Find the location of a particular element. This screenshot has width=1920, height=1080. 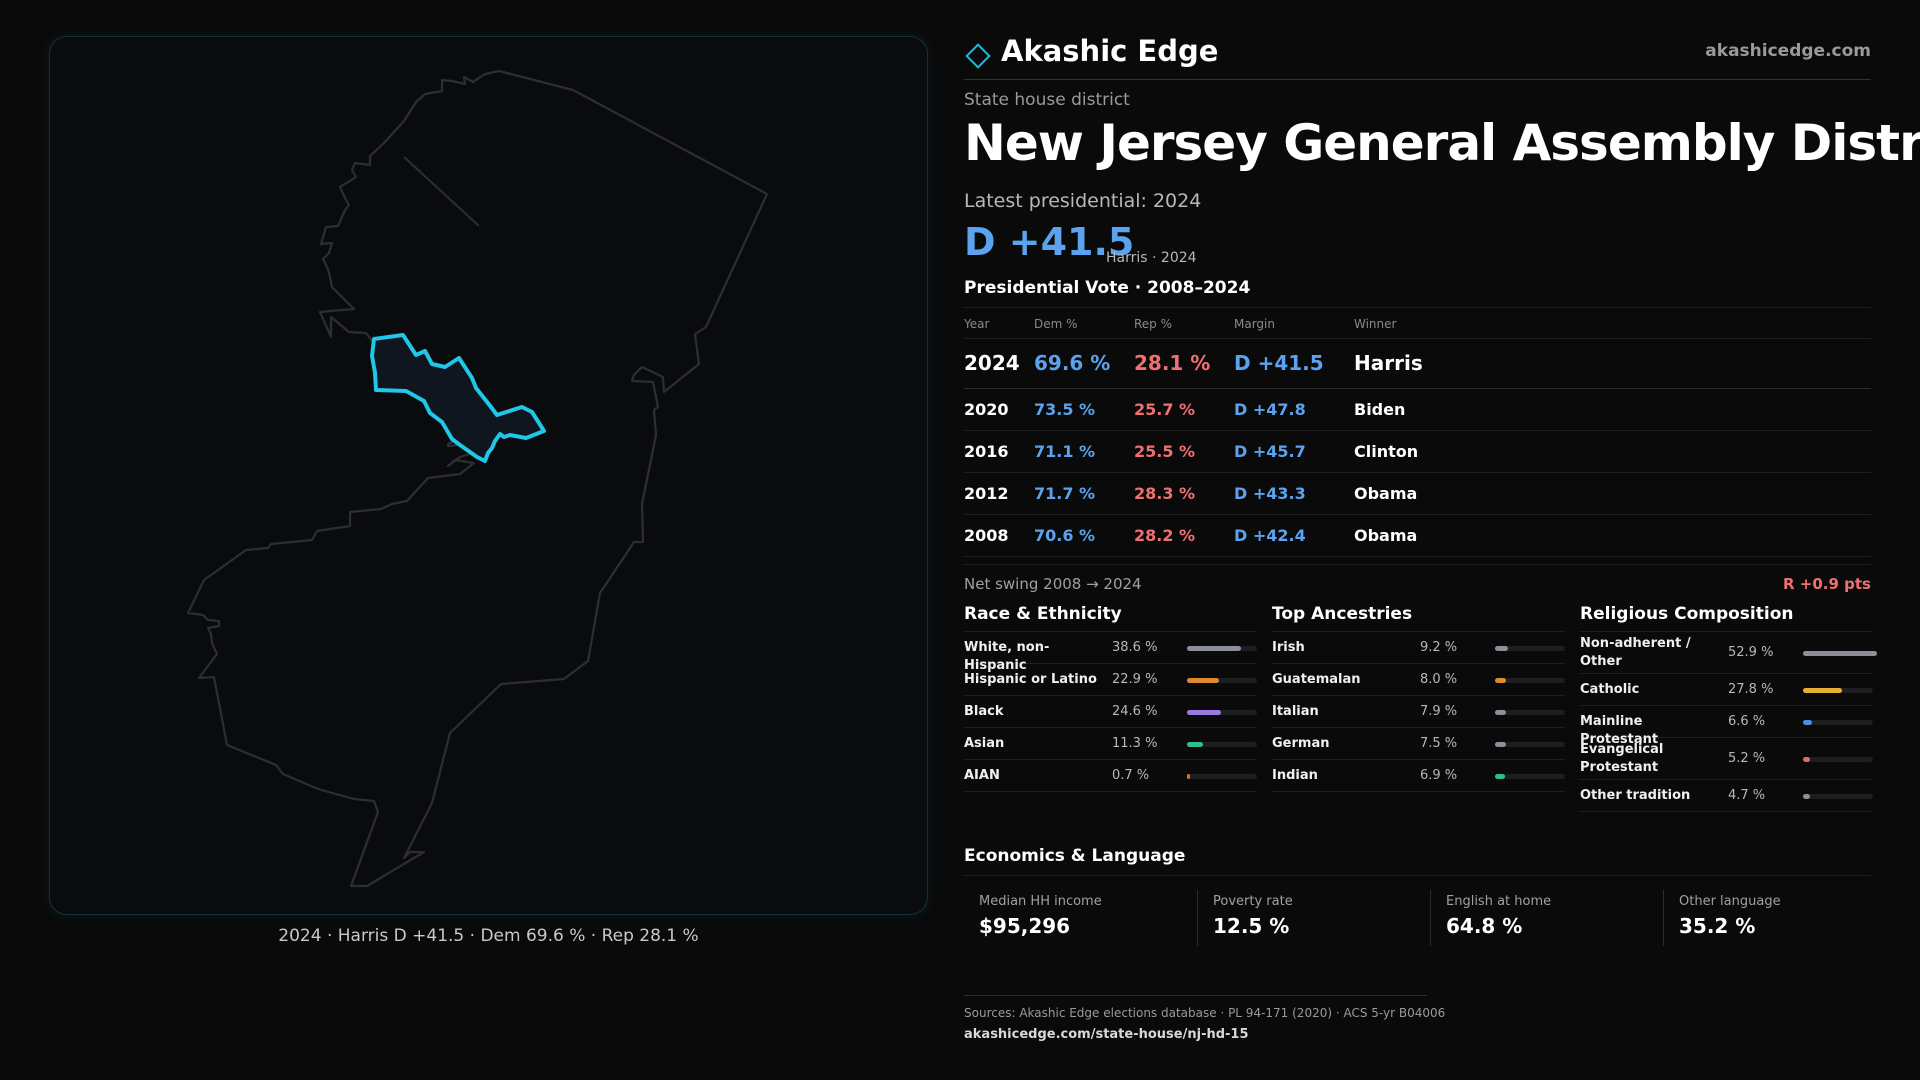

presidential-vote-heading: Presidential Vote · 2008–2024 is located at coordinates (1107, 288).